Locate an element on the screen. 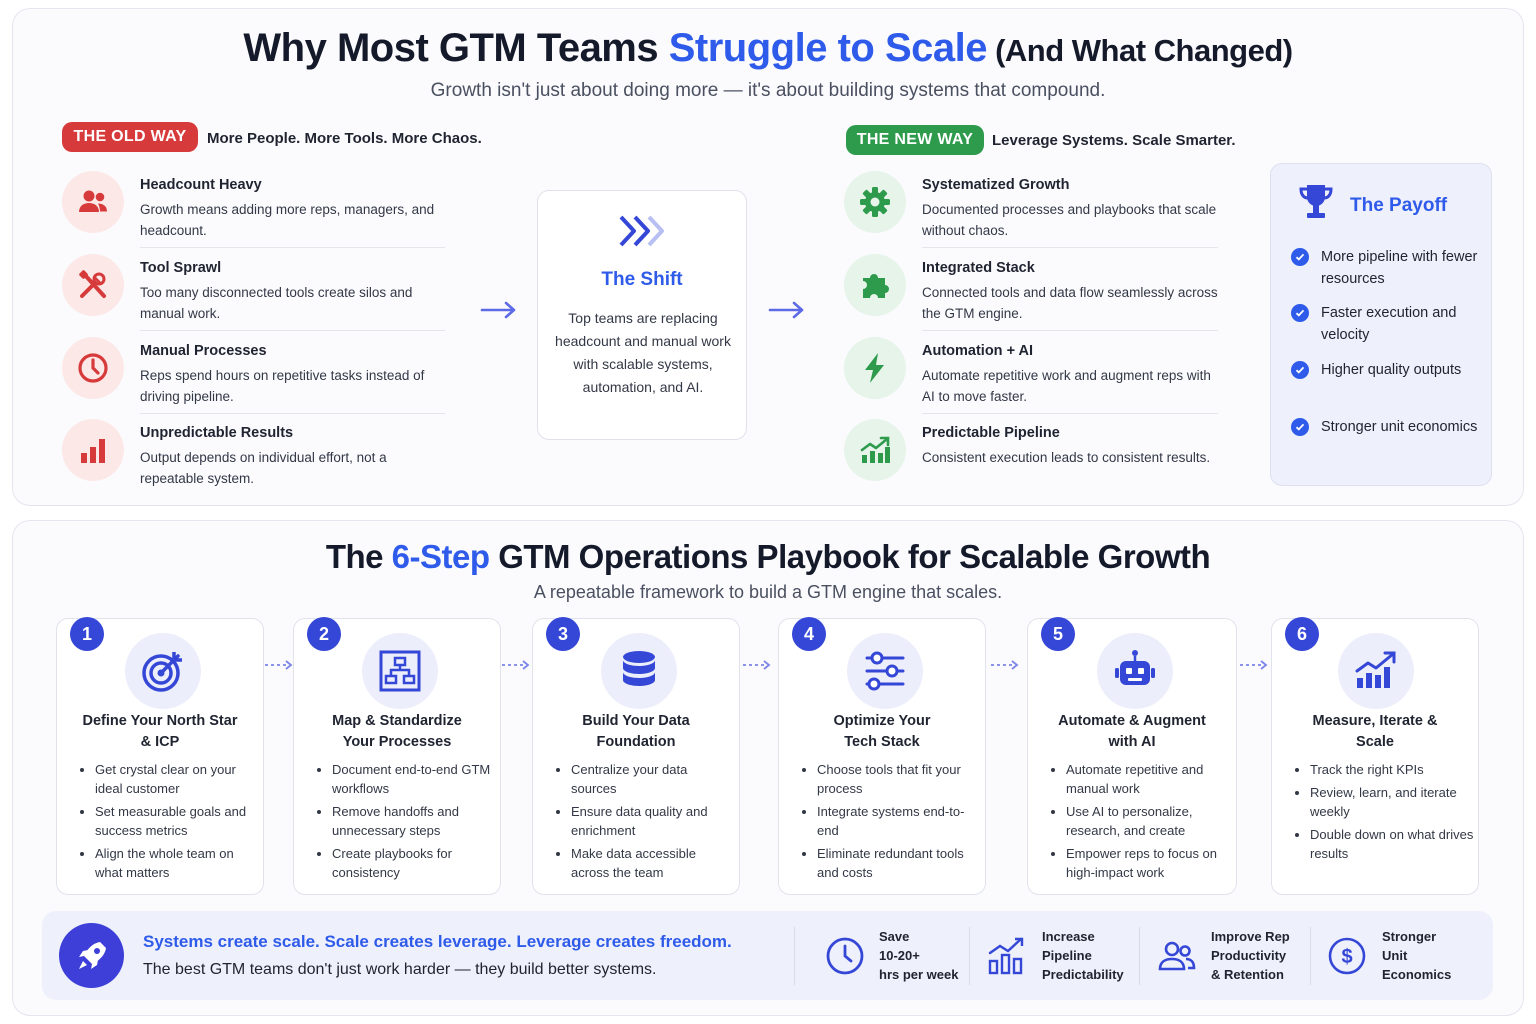 The image size is (1536, 1024). stat-text: Improve Rep Productivity & Retention is located at coordinates (1266, 955).